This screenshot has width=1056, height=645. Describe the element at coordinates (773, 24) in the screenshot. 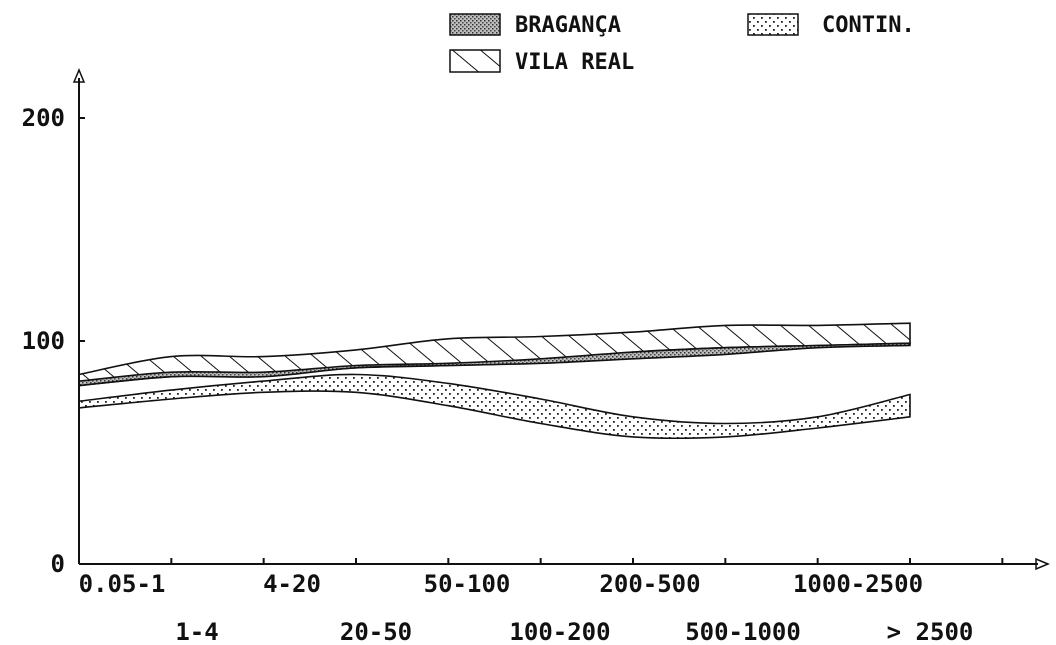

I see `legend-swatch-contin` at that location.